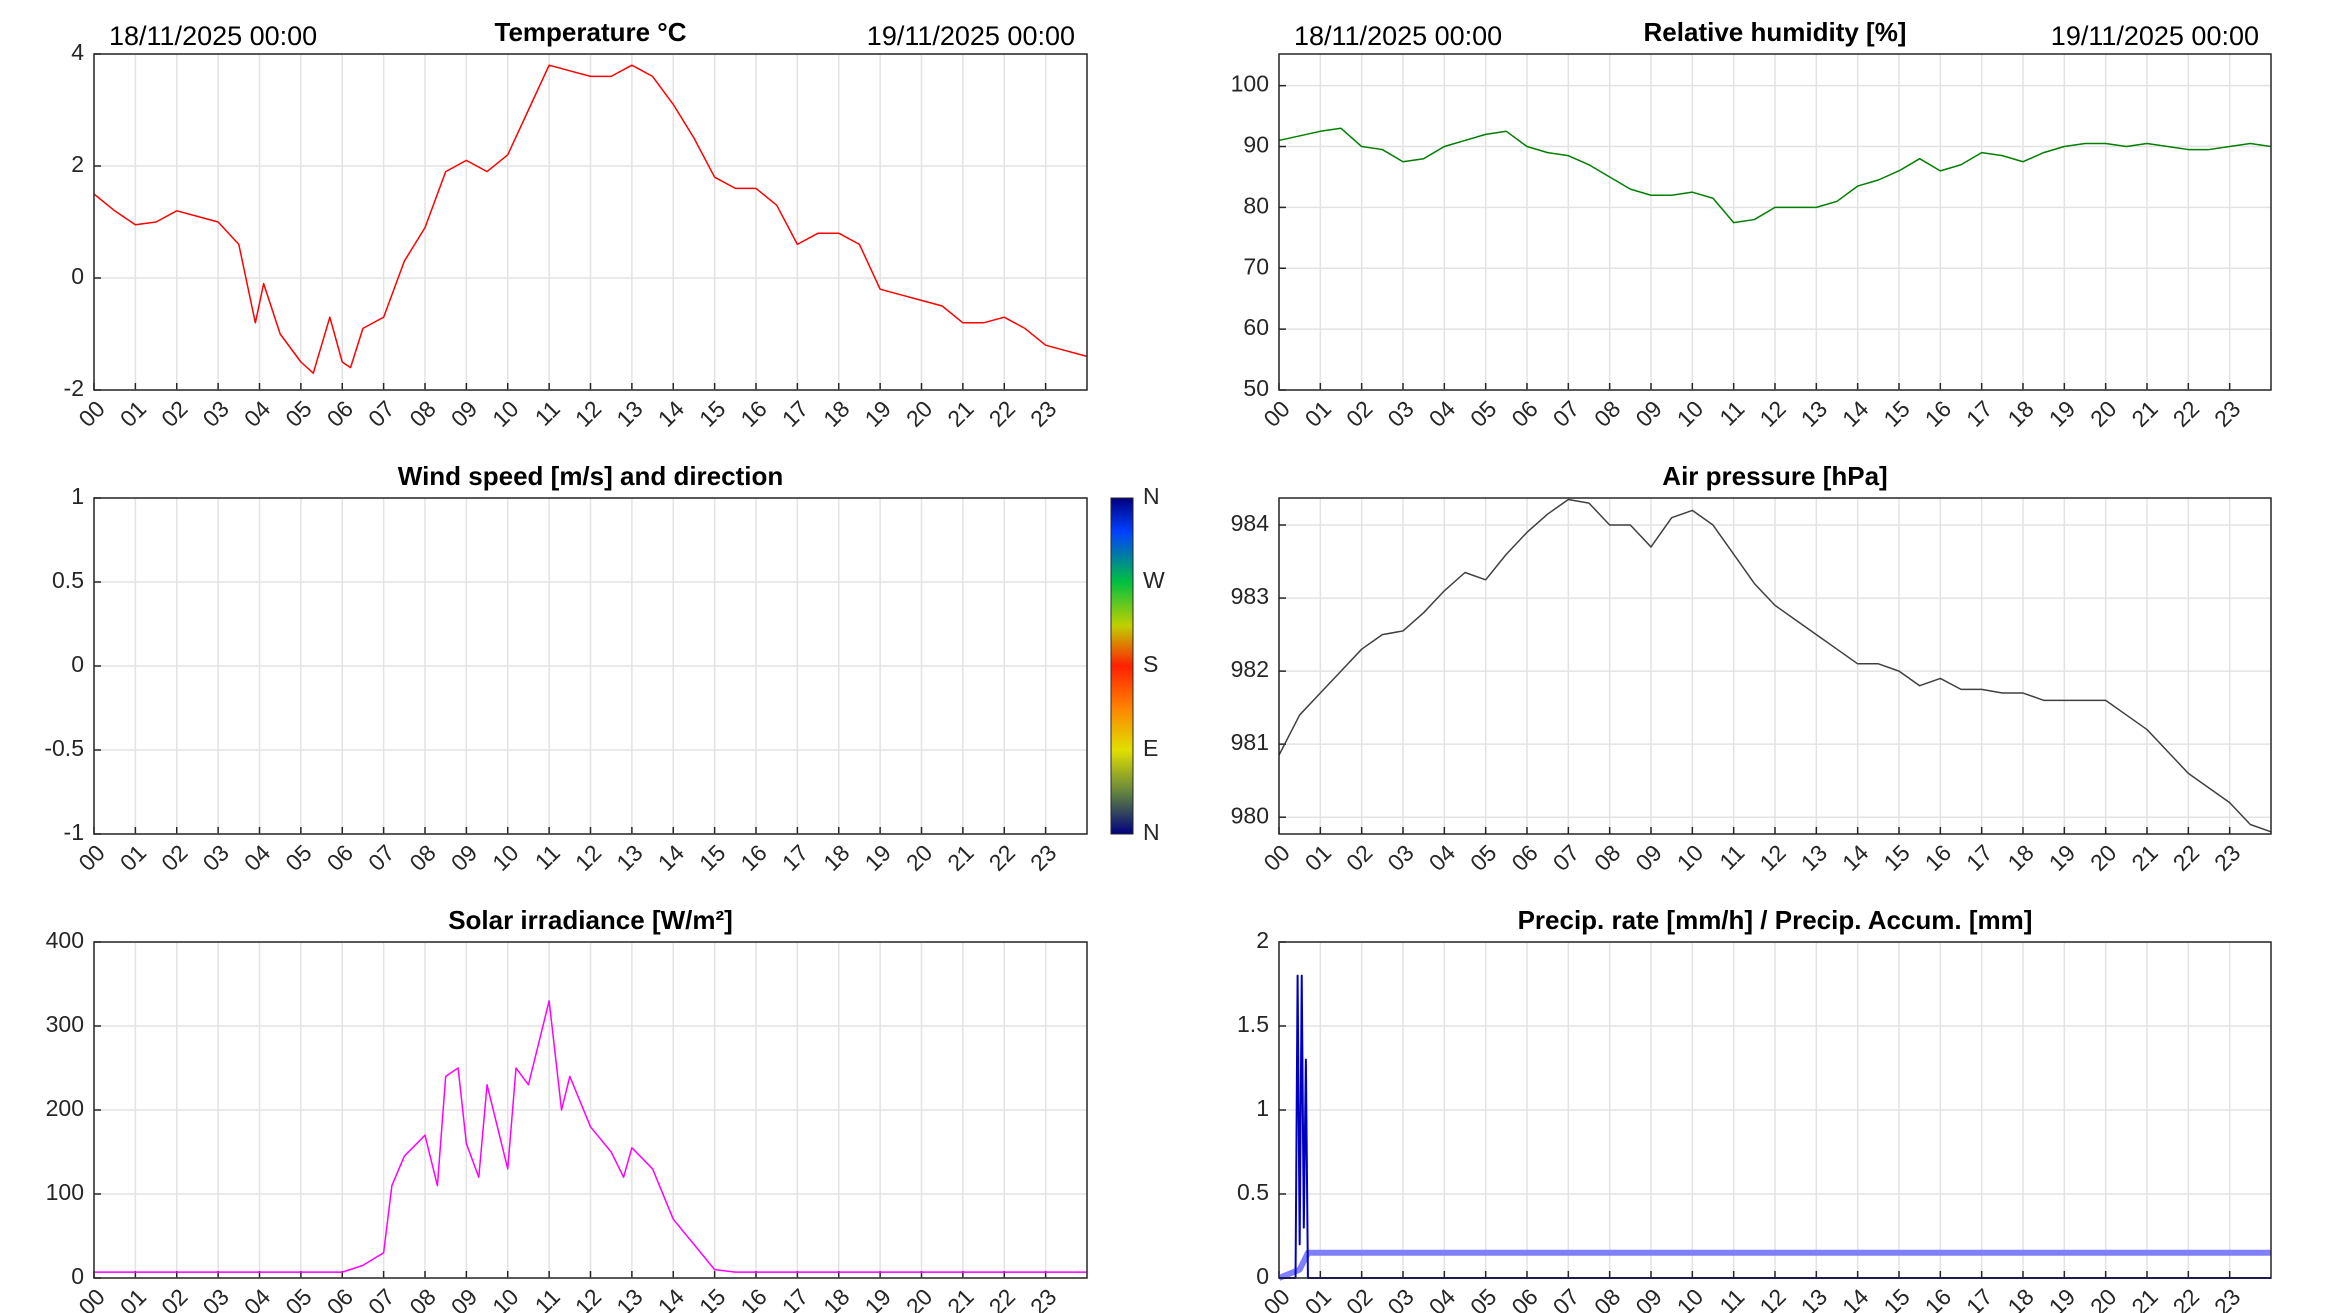  Describe the element at coordinates (590, 476) in the screenshot. I see `chart-title: Wind speed [m/s] and direction` at that location.